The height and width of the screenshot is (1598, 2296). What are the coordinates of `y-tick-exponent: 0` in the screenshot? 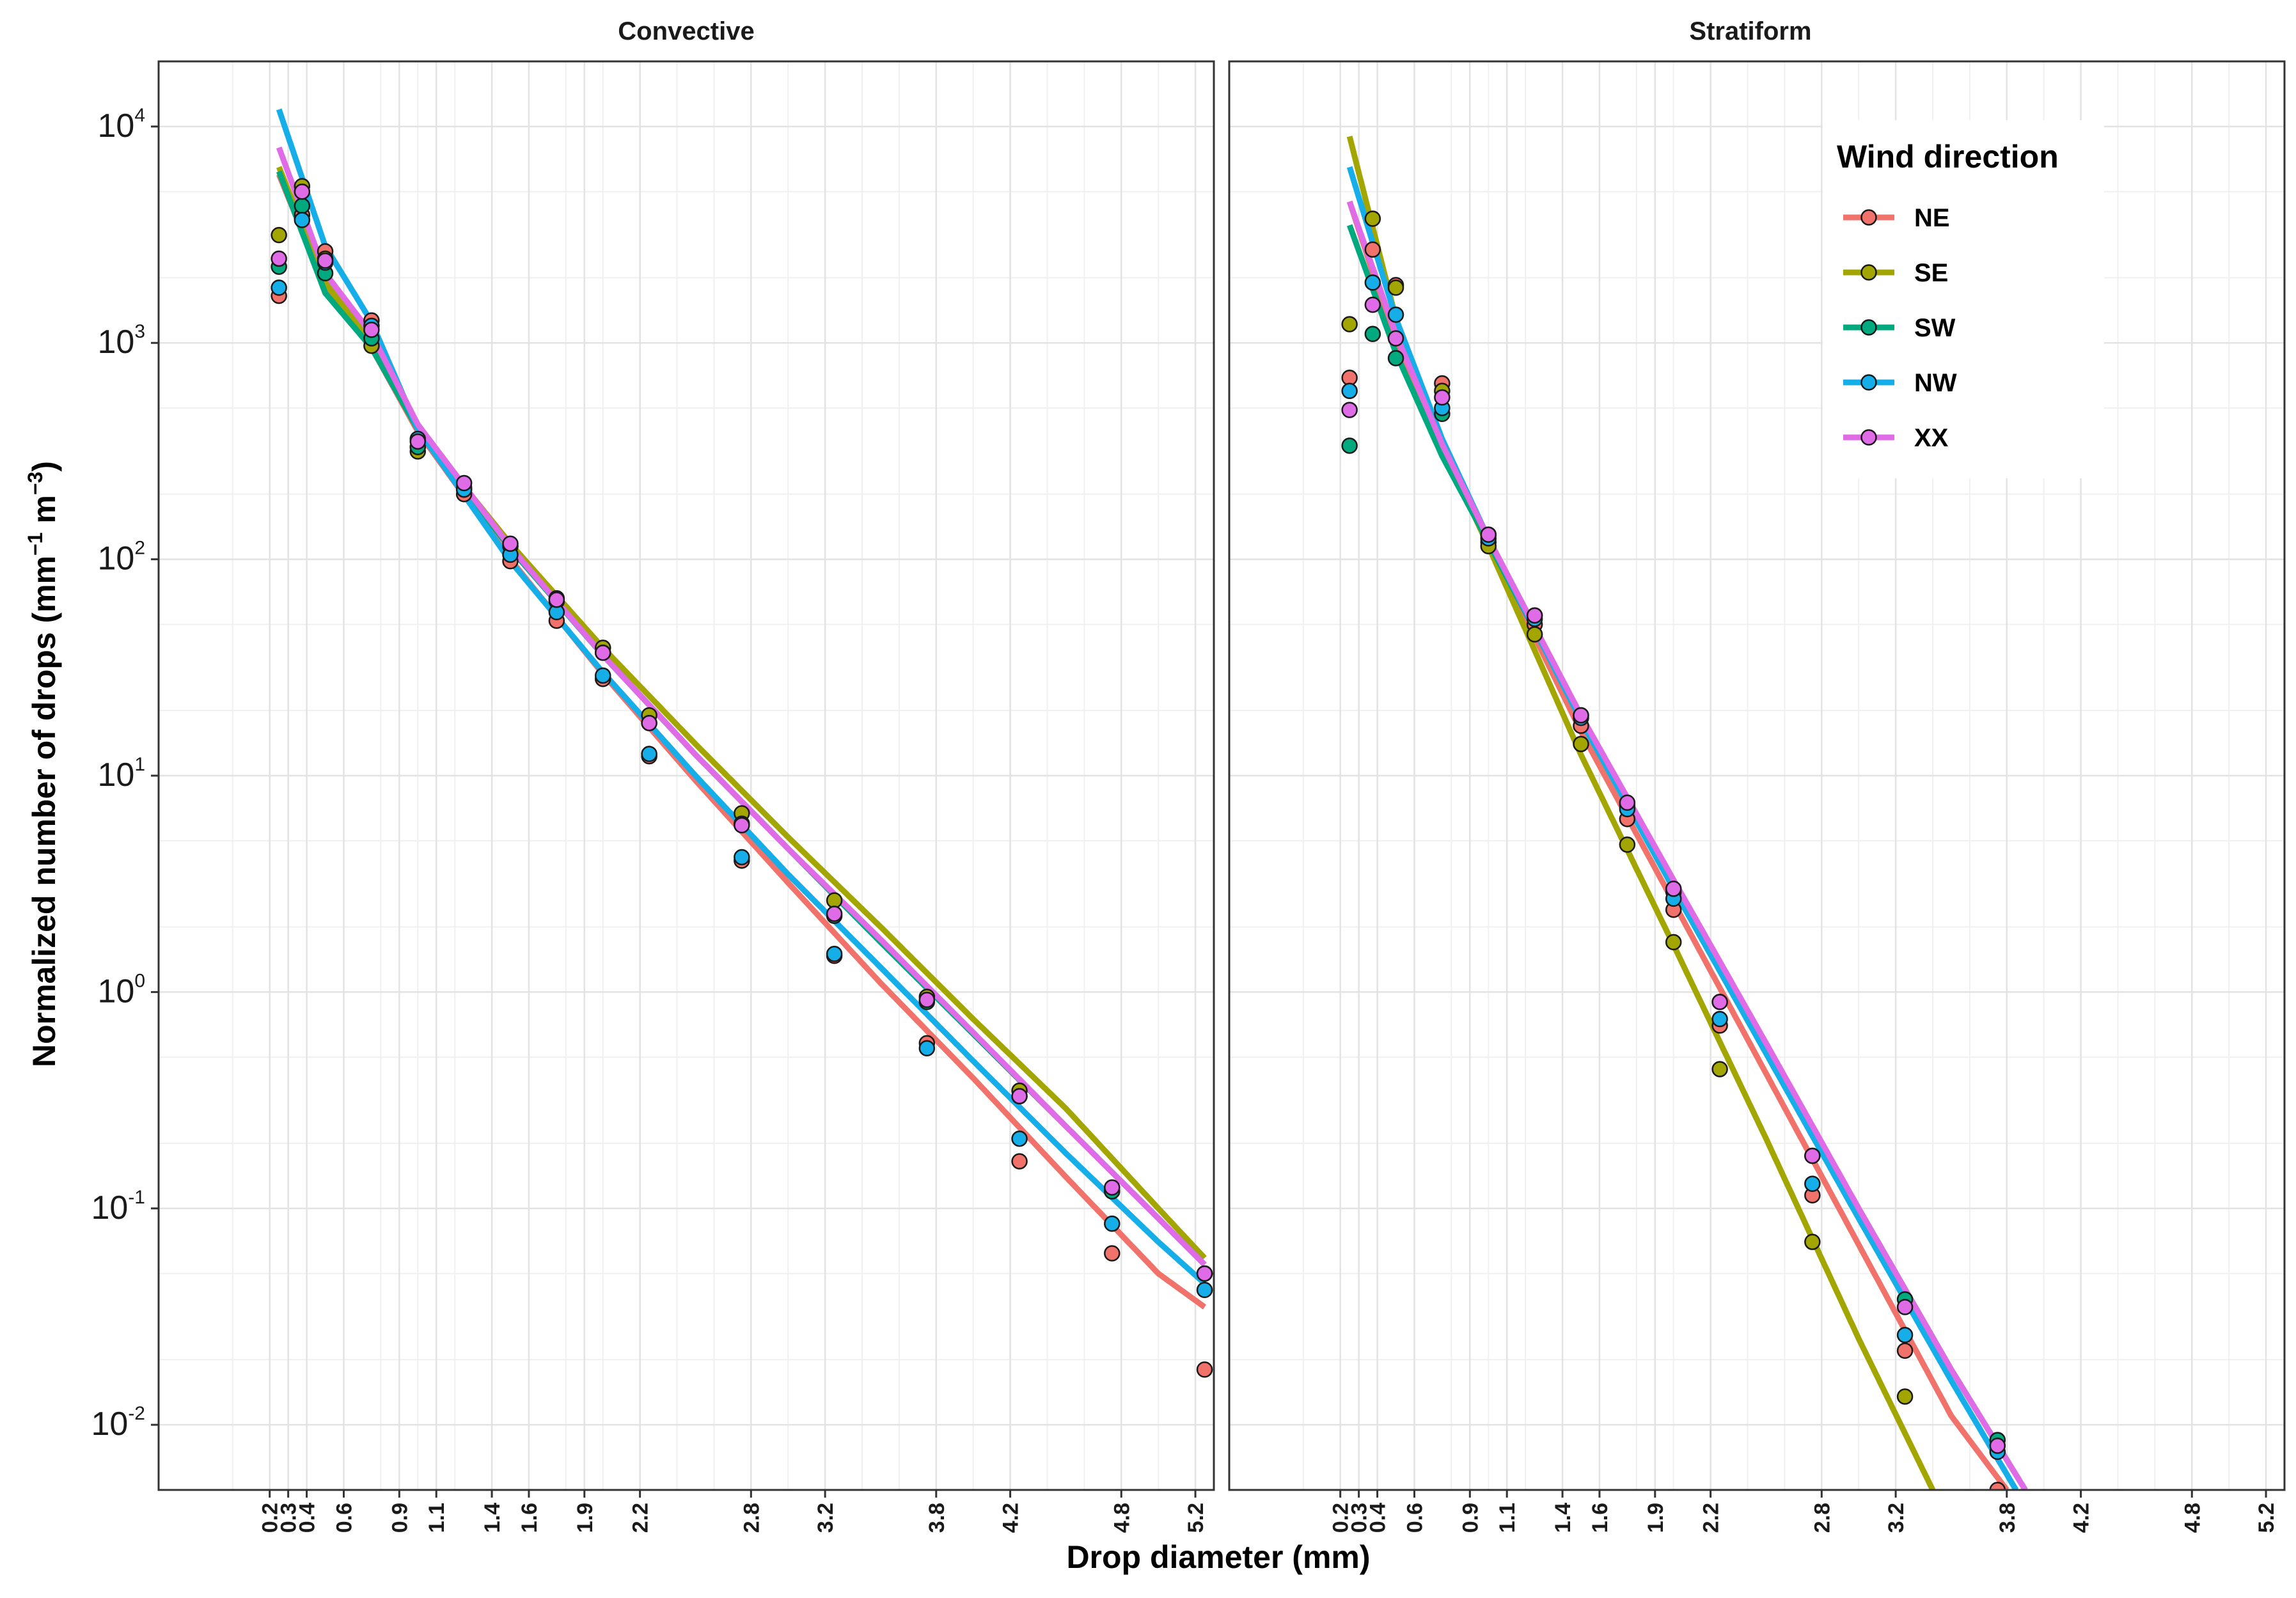 It's located at (139, 980).